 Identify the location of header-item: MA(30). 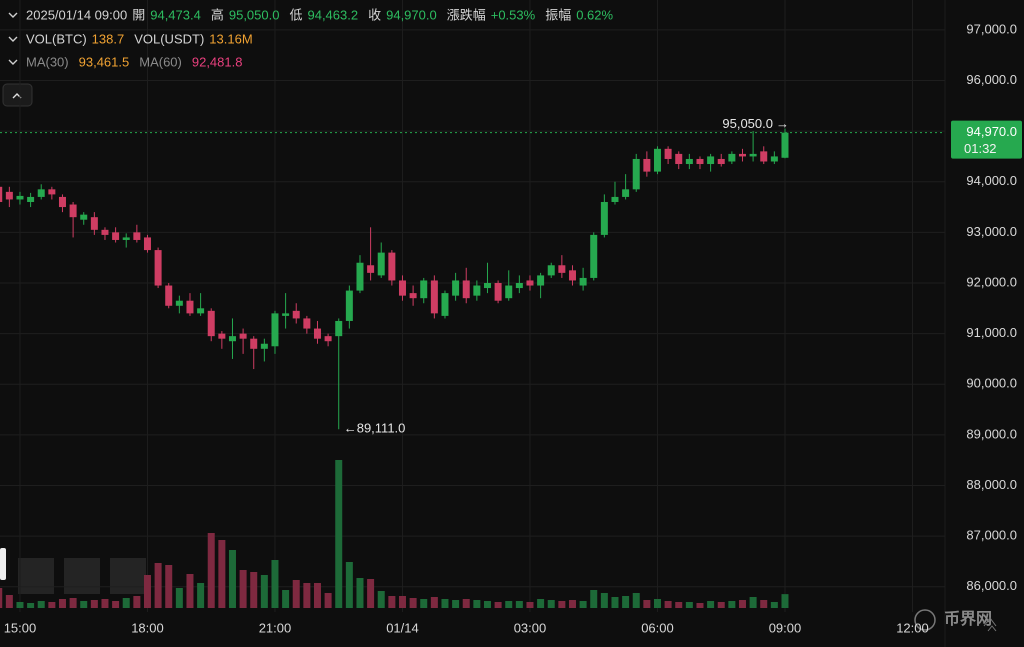
(47, 61).